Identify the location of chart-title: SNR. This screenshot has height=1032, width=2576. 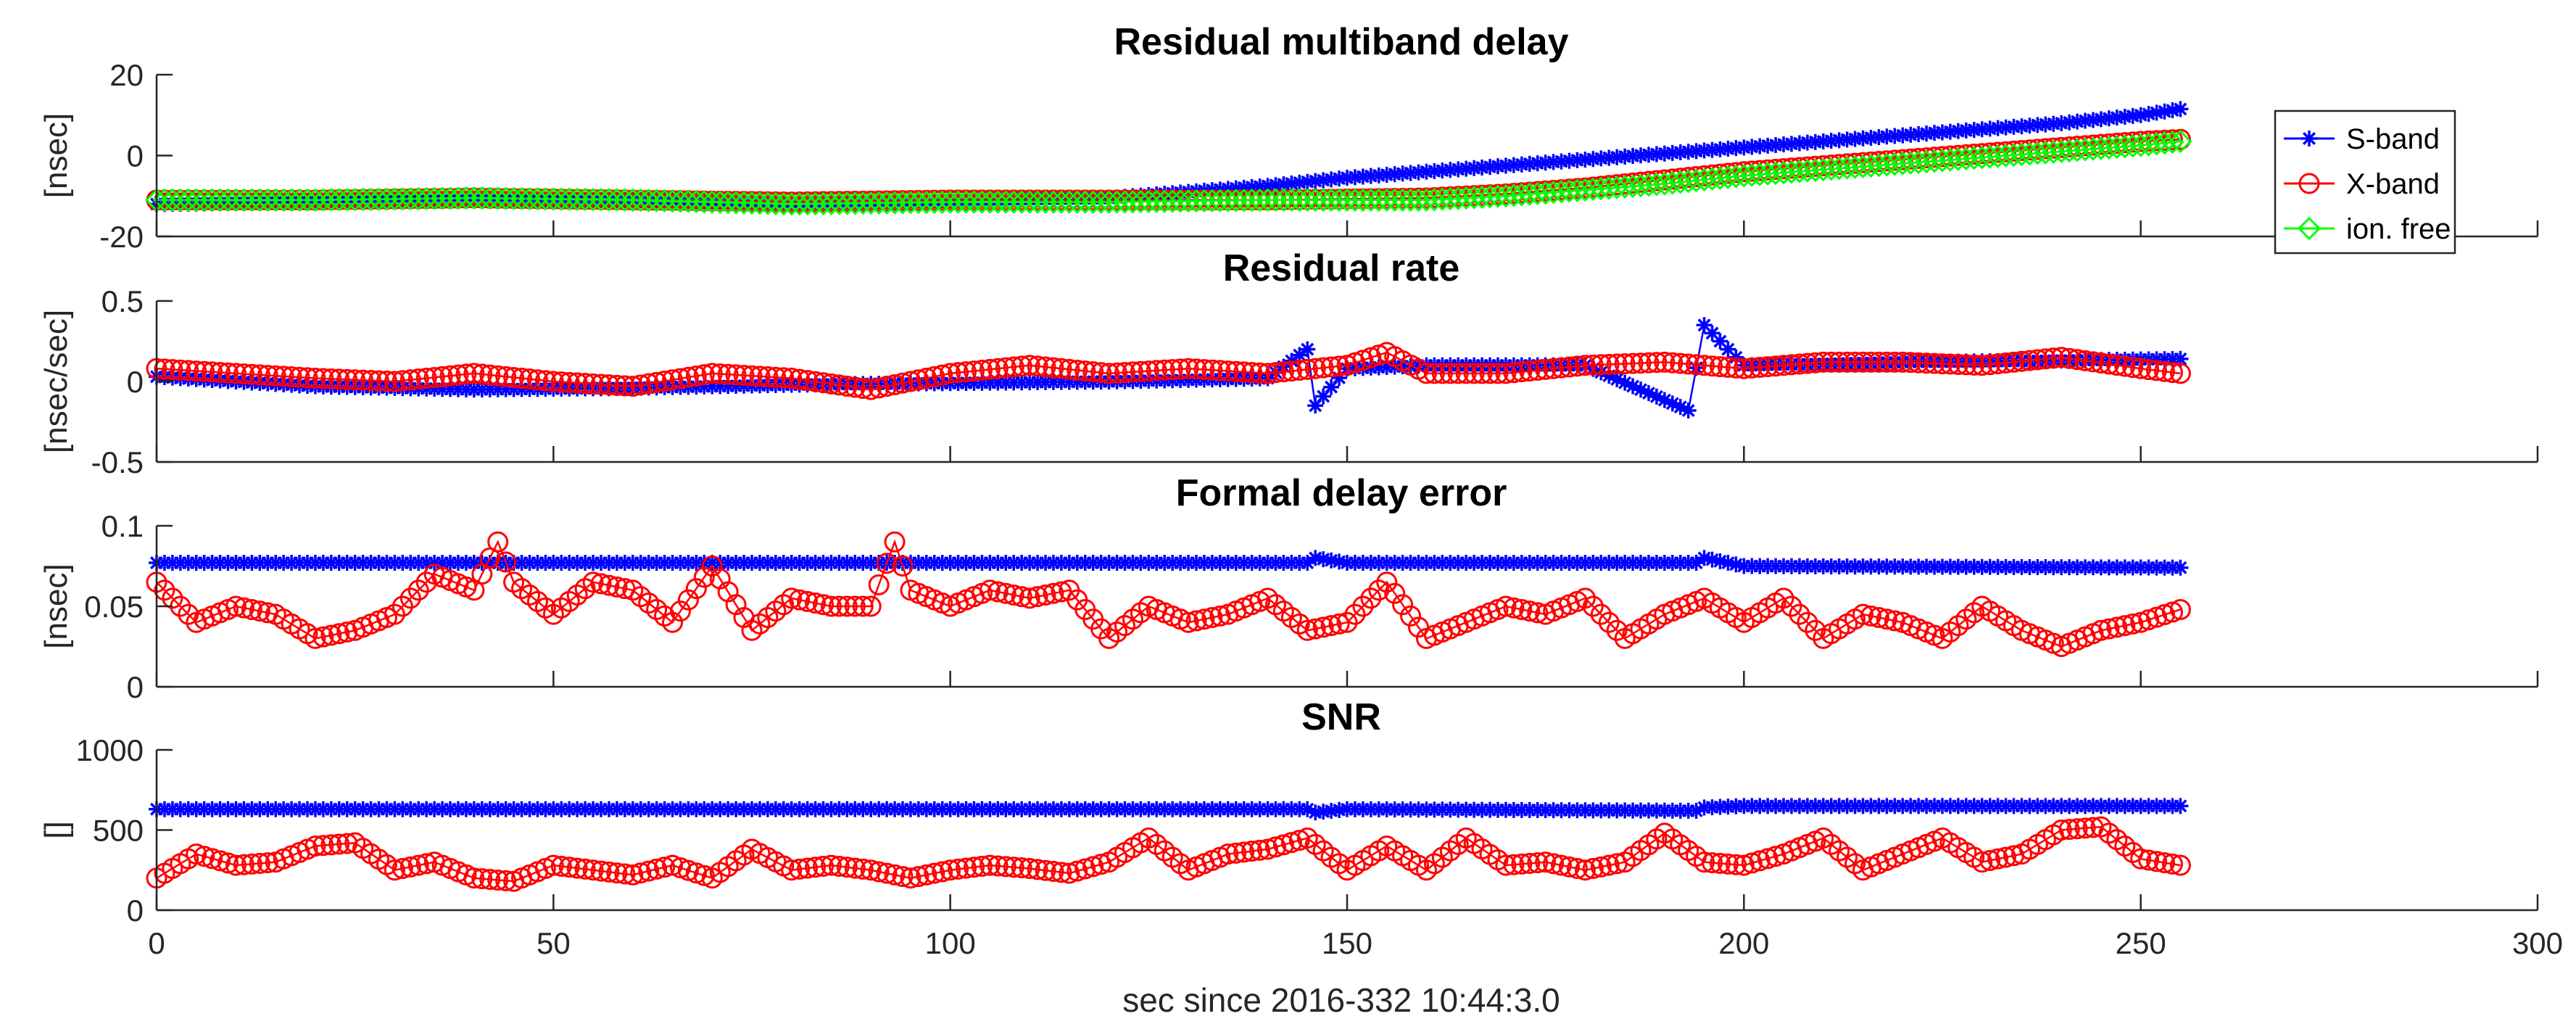
(1341, 717).